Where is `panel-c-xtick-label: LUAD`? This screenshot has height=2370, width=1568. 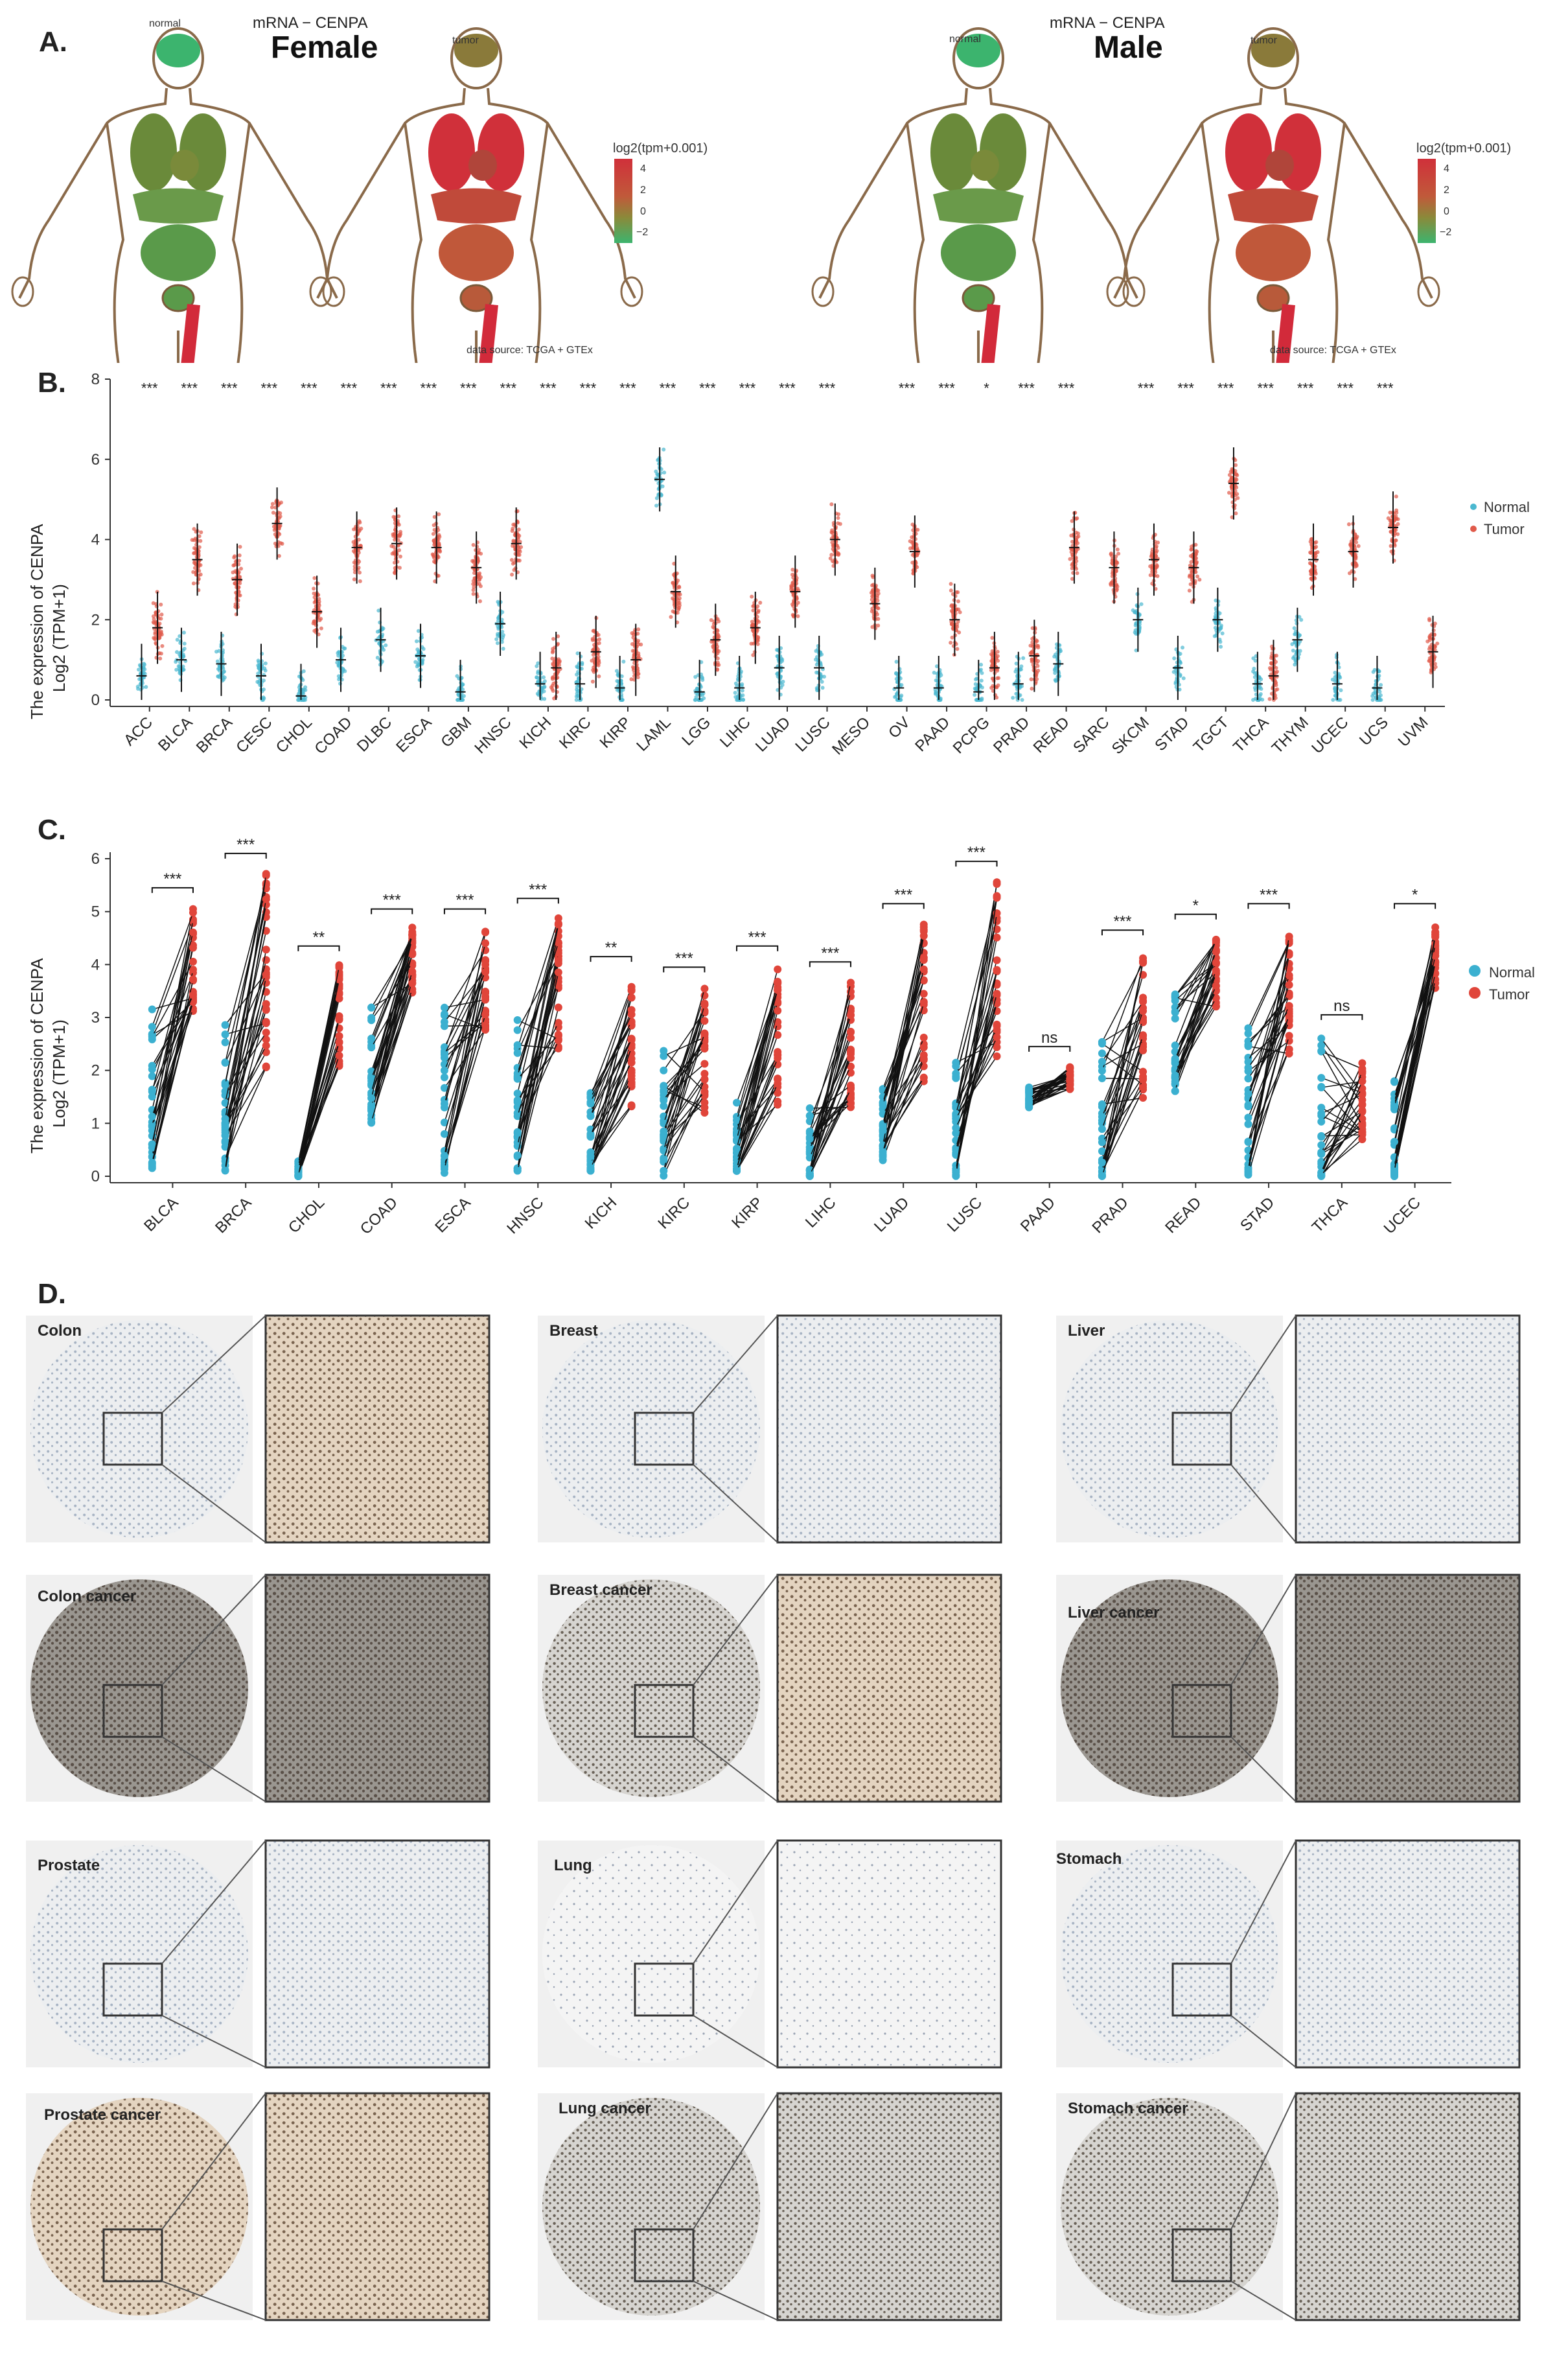 panel-c-xtick-label: LUAD is located at coordinates (891, 1214).